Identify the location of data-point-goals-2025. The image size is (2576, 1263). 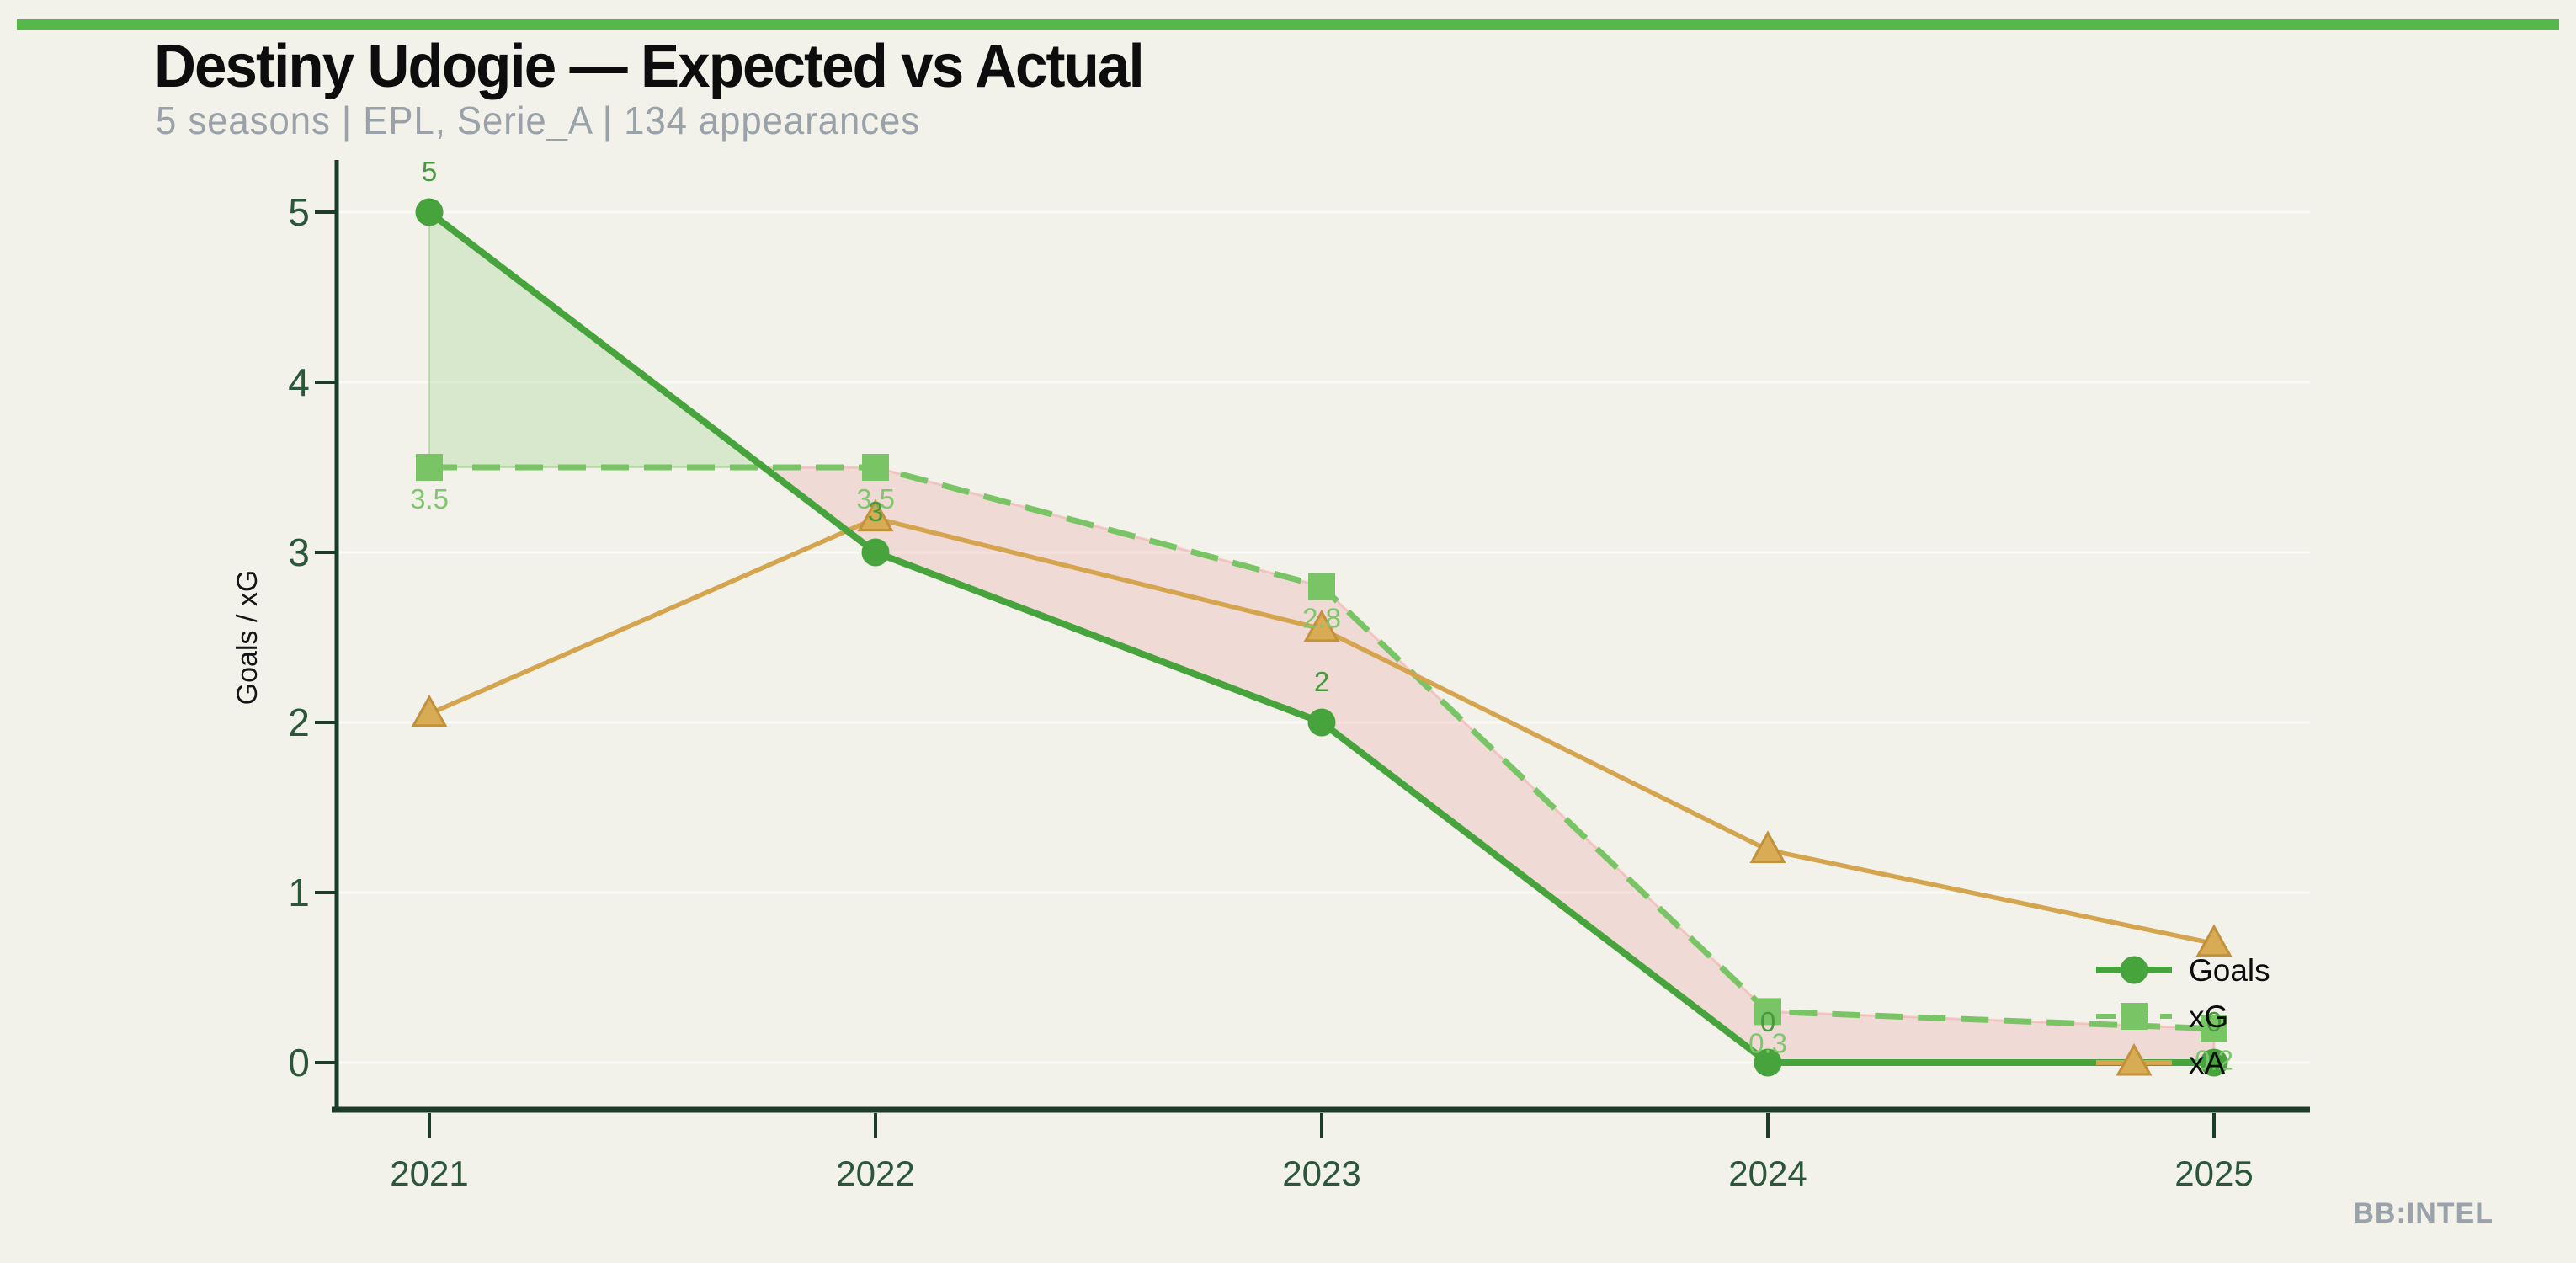
(2214, 1062).